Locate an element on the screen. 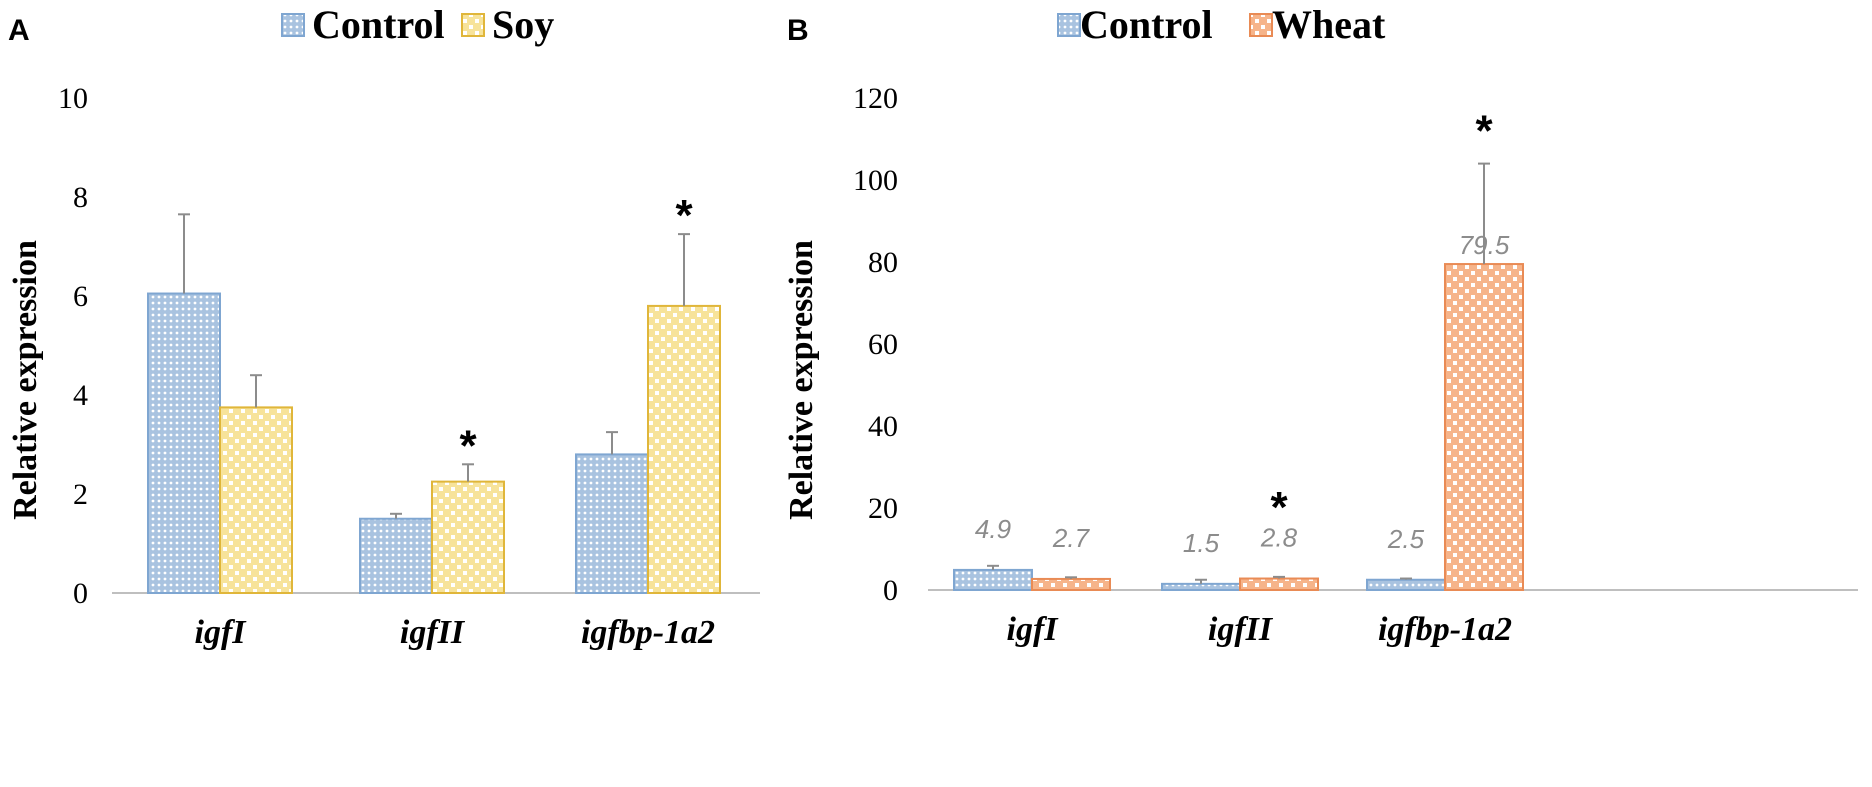 This screenshot has width=1872, height=787. panel-b-y-tick-label: 40 is located at coordinates (883, 426).